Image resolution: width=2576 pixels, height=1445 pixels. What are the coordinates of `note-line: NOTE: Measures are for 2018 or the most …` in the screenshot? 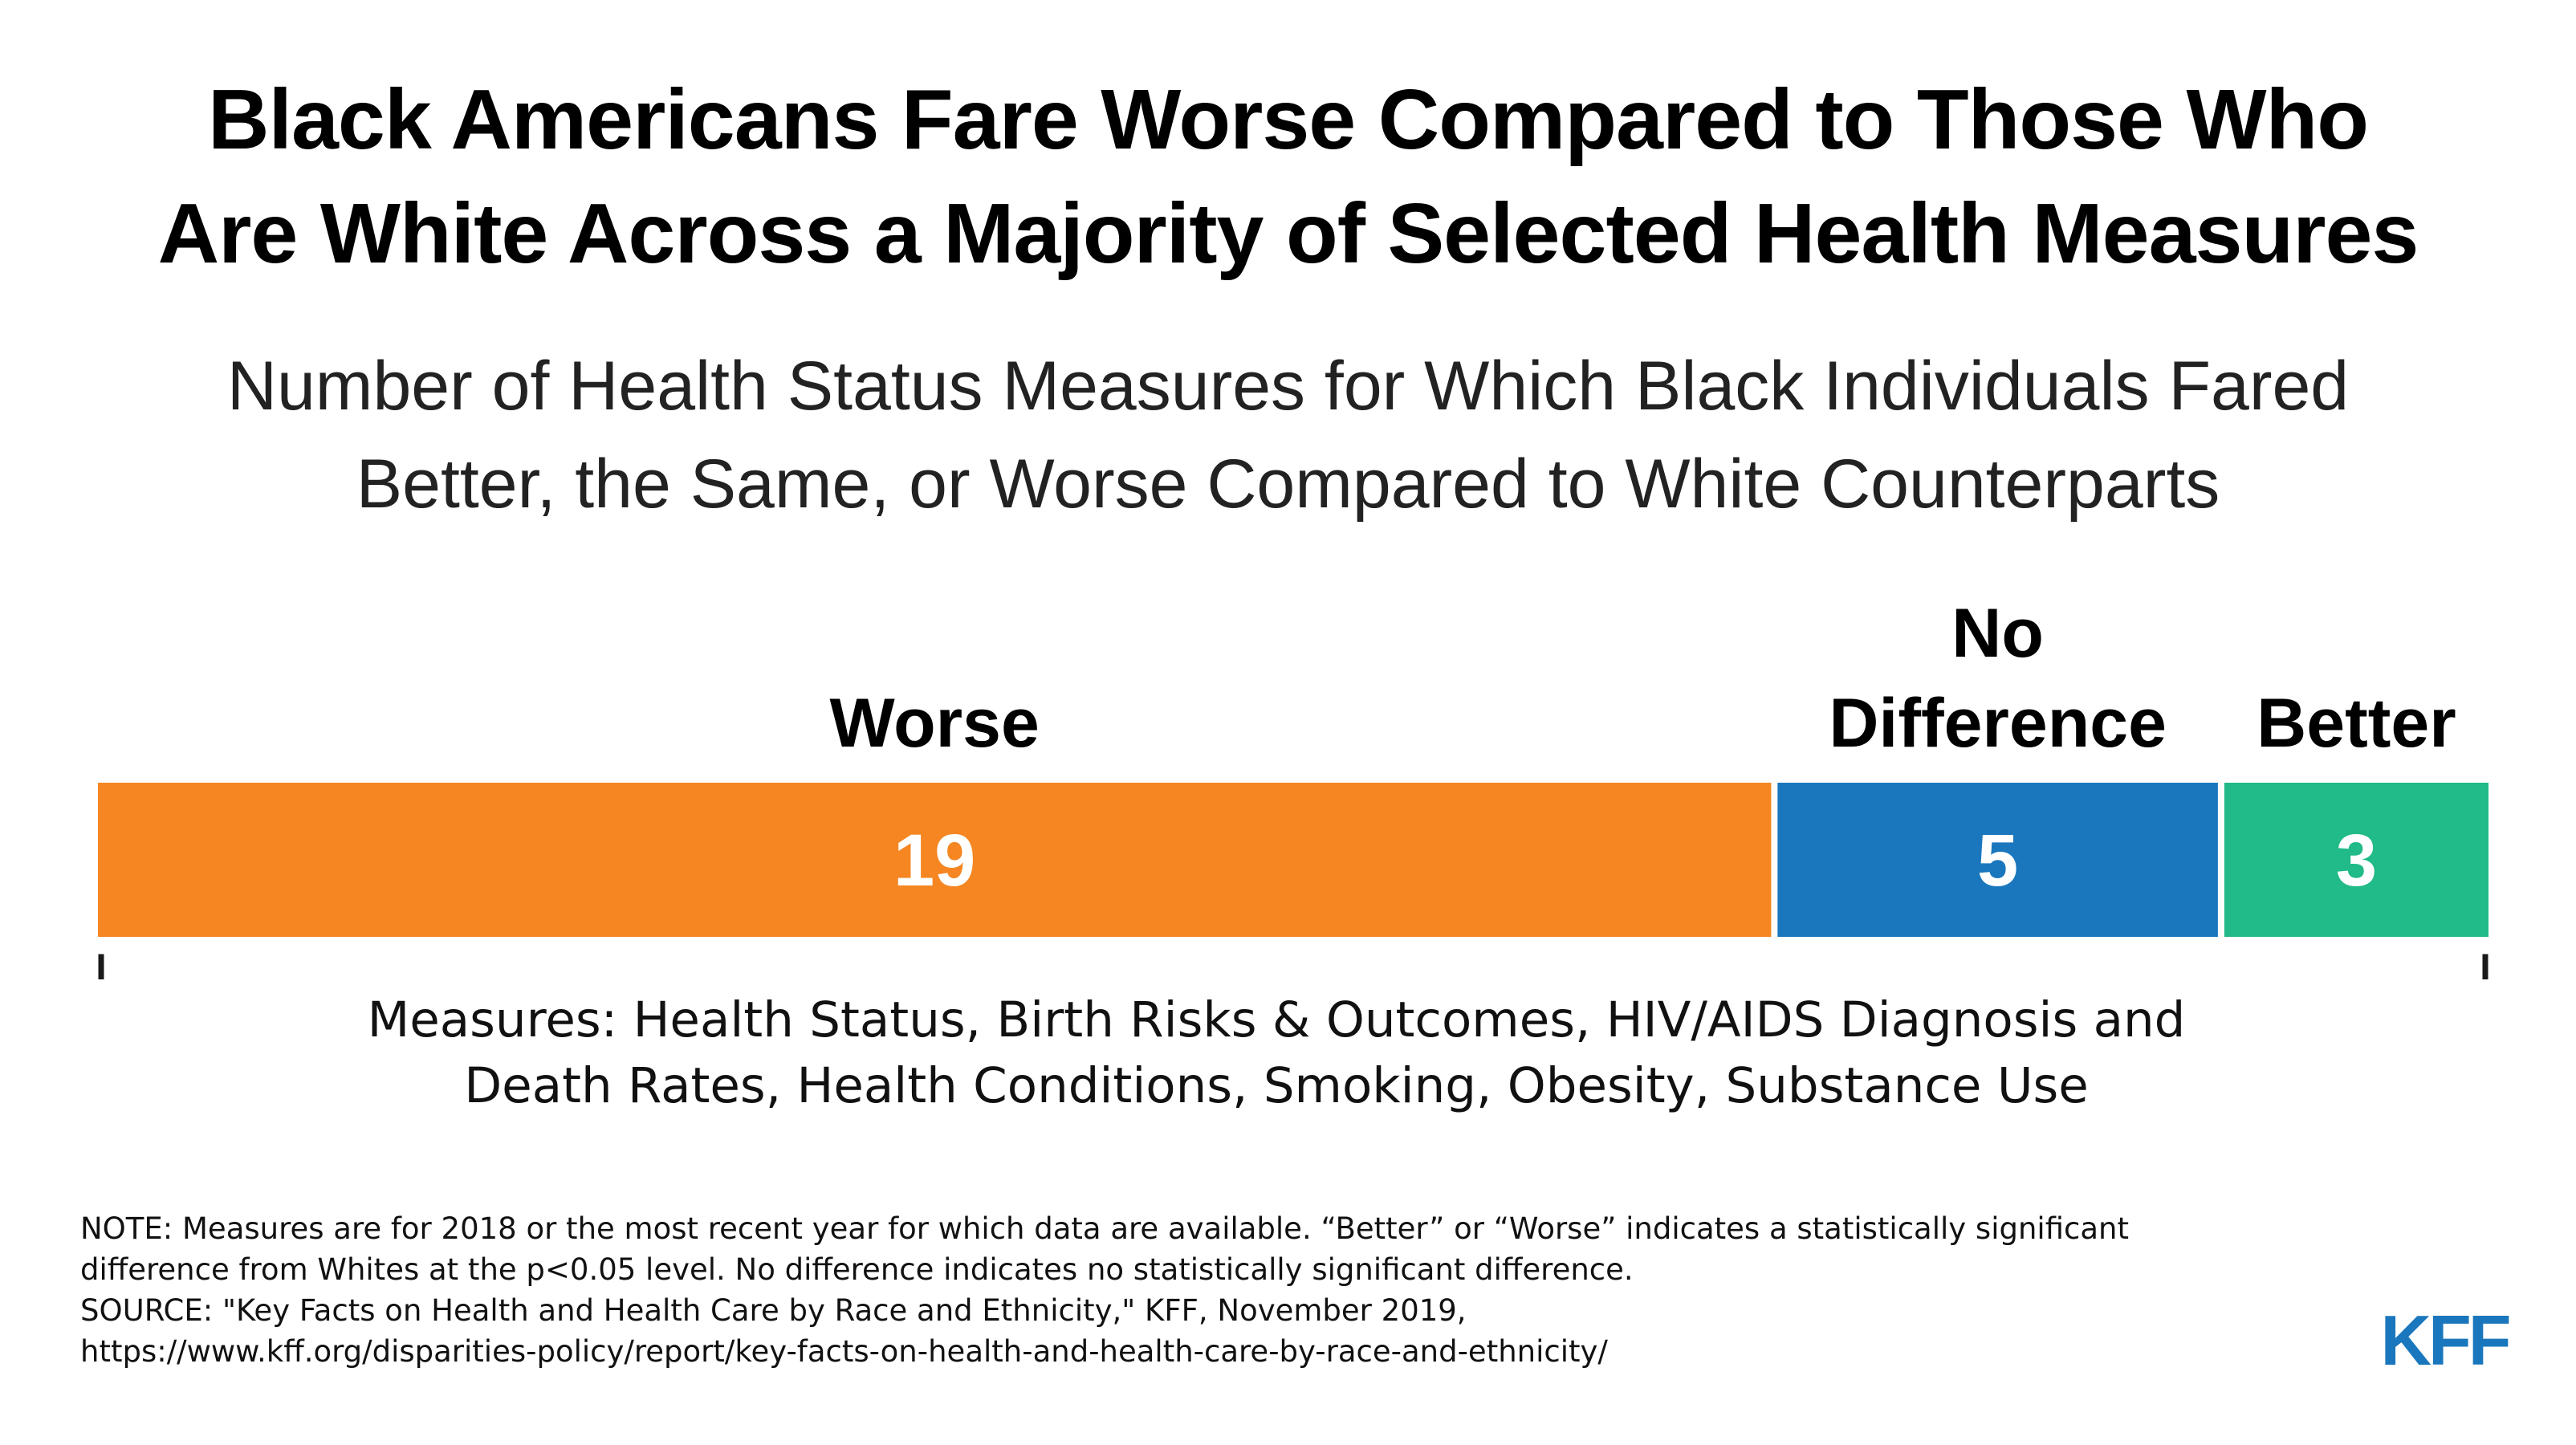 It's located at (1104, 1228).